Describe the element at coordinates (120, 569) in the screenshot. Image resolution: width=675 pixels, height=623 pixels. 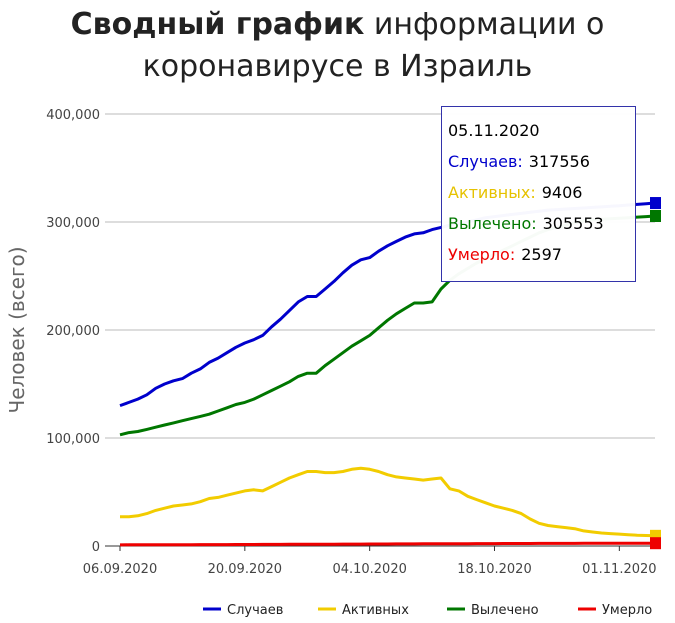
I see `x-tick-label: 06.09.2020` at that location.